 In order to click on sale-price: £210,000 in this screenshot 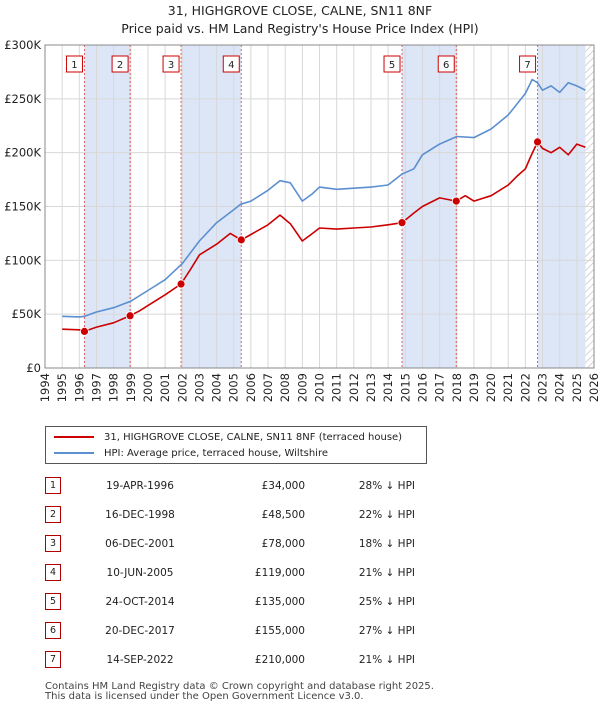, I will do `click(279, 659)`.